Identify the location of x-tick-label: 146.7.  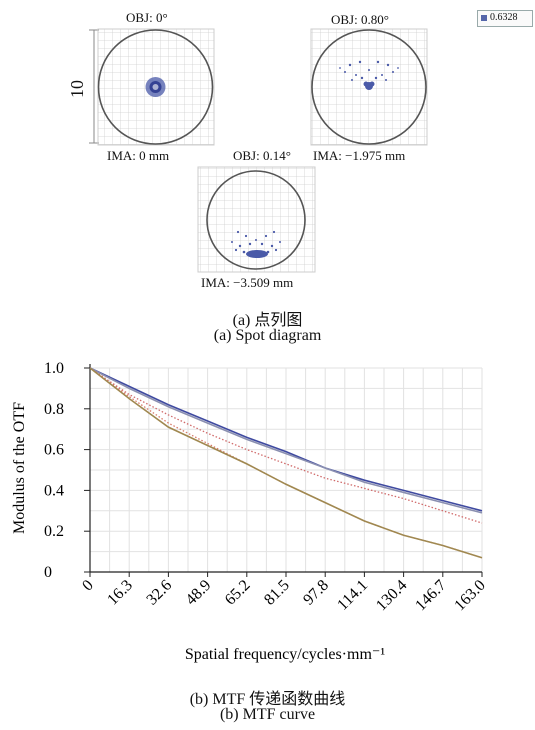
(430, 595).